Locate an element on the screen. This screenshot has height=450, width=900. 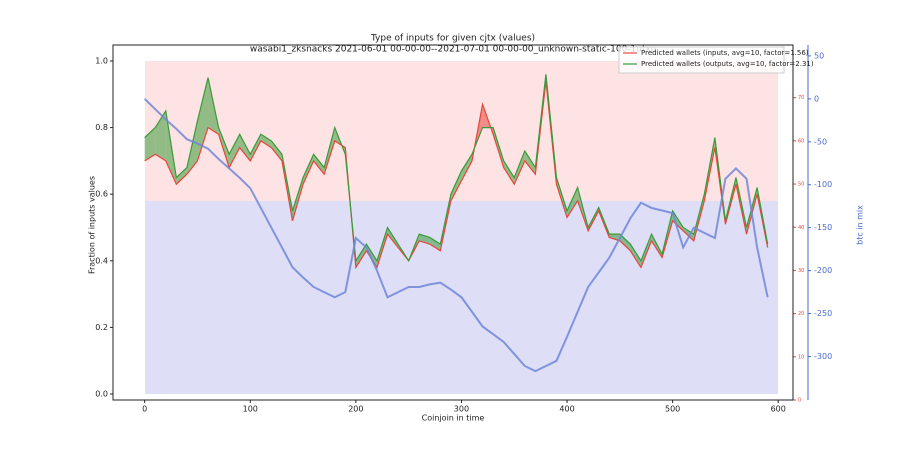
y-tick-label: 0.8 is located at coordinates (101, 127).